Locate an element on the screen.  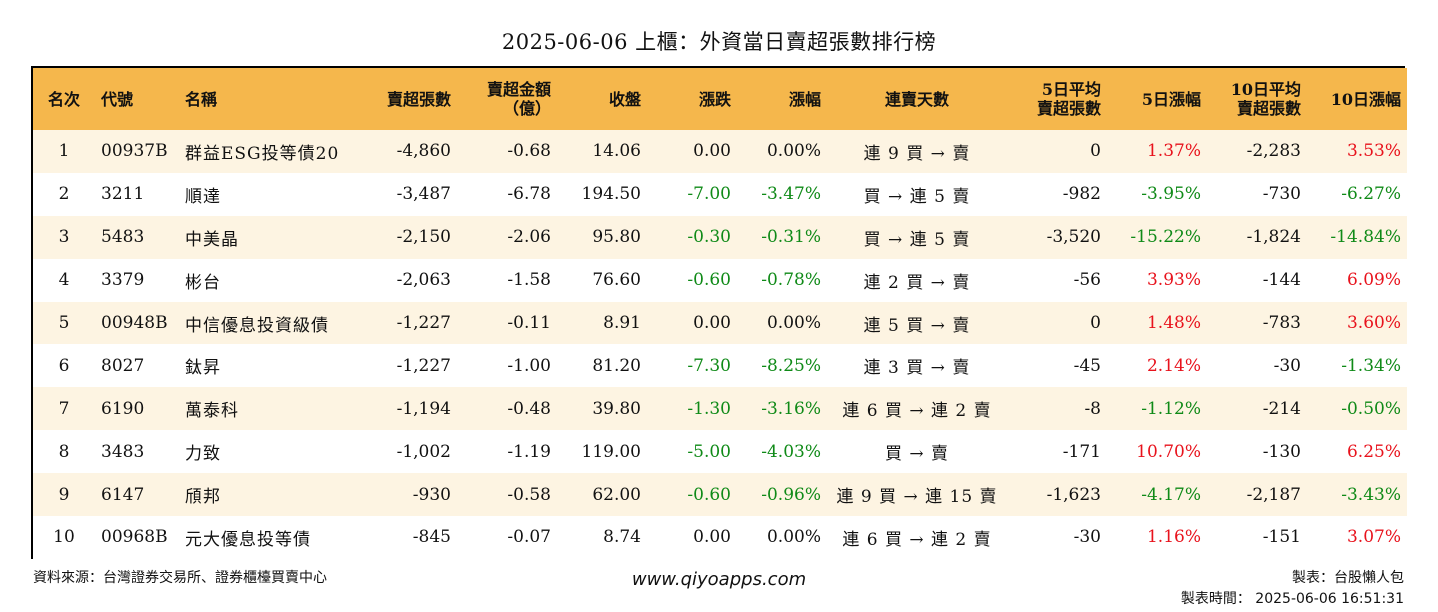
cell-sell-shares: -930 is located at coordinates (431, 494).